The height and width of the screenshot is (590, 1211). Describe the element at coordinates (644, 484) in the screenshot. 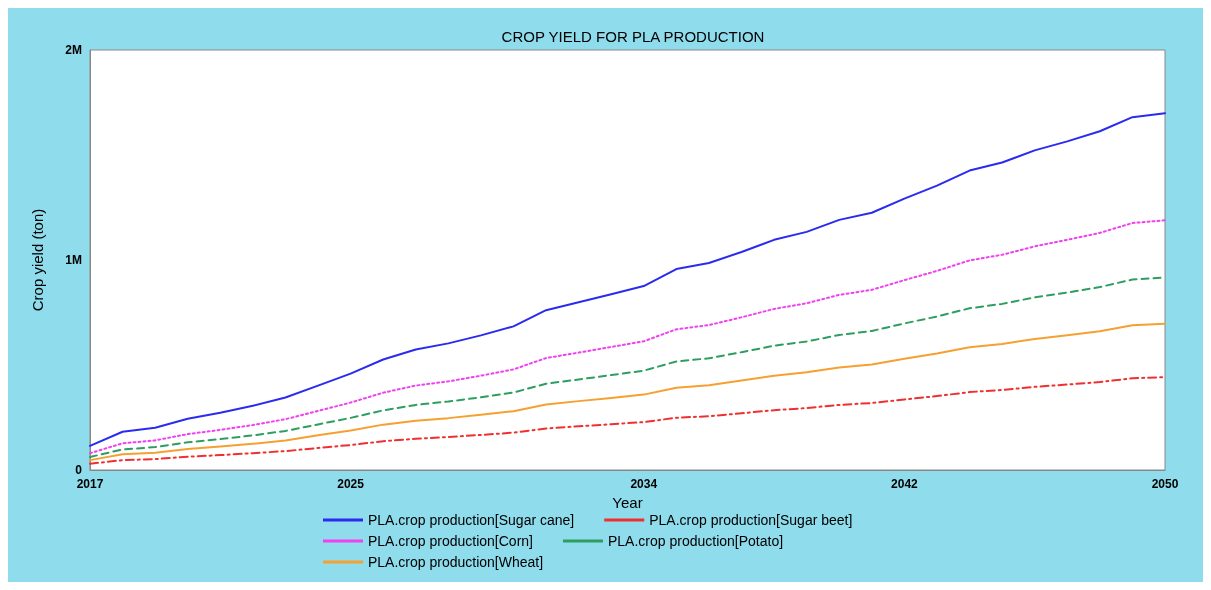

I see `x-tick-label: 2034` at that location.